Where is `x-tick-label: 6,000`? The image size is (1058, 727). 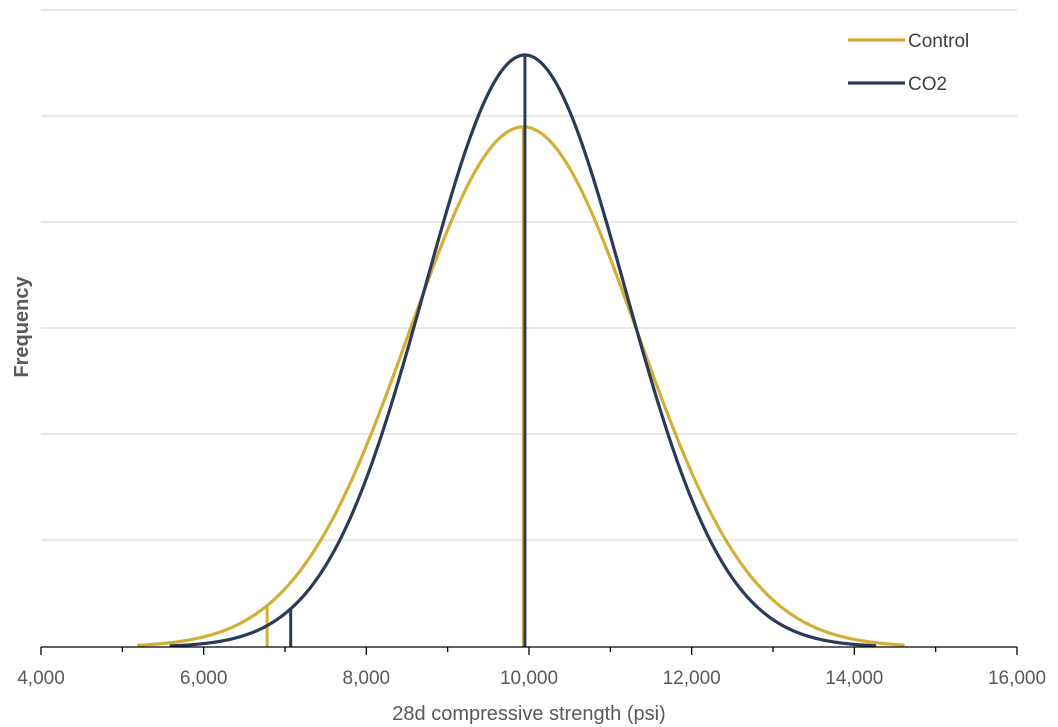 x-tick-label: 6,000 is located at coordinates (204, 678).